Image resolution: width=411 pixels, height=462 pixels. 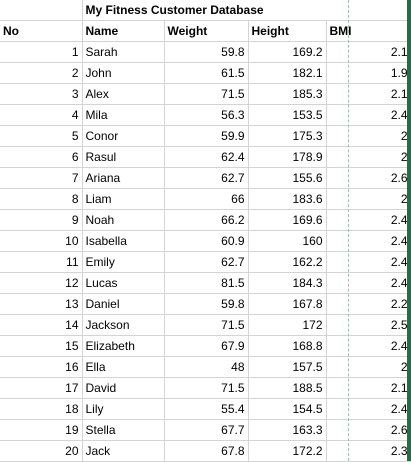 I want to click on cell-height: 169.6, so click(x=287, y=220).